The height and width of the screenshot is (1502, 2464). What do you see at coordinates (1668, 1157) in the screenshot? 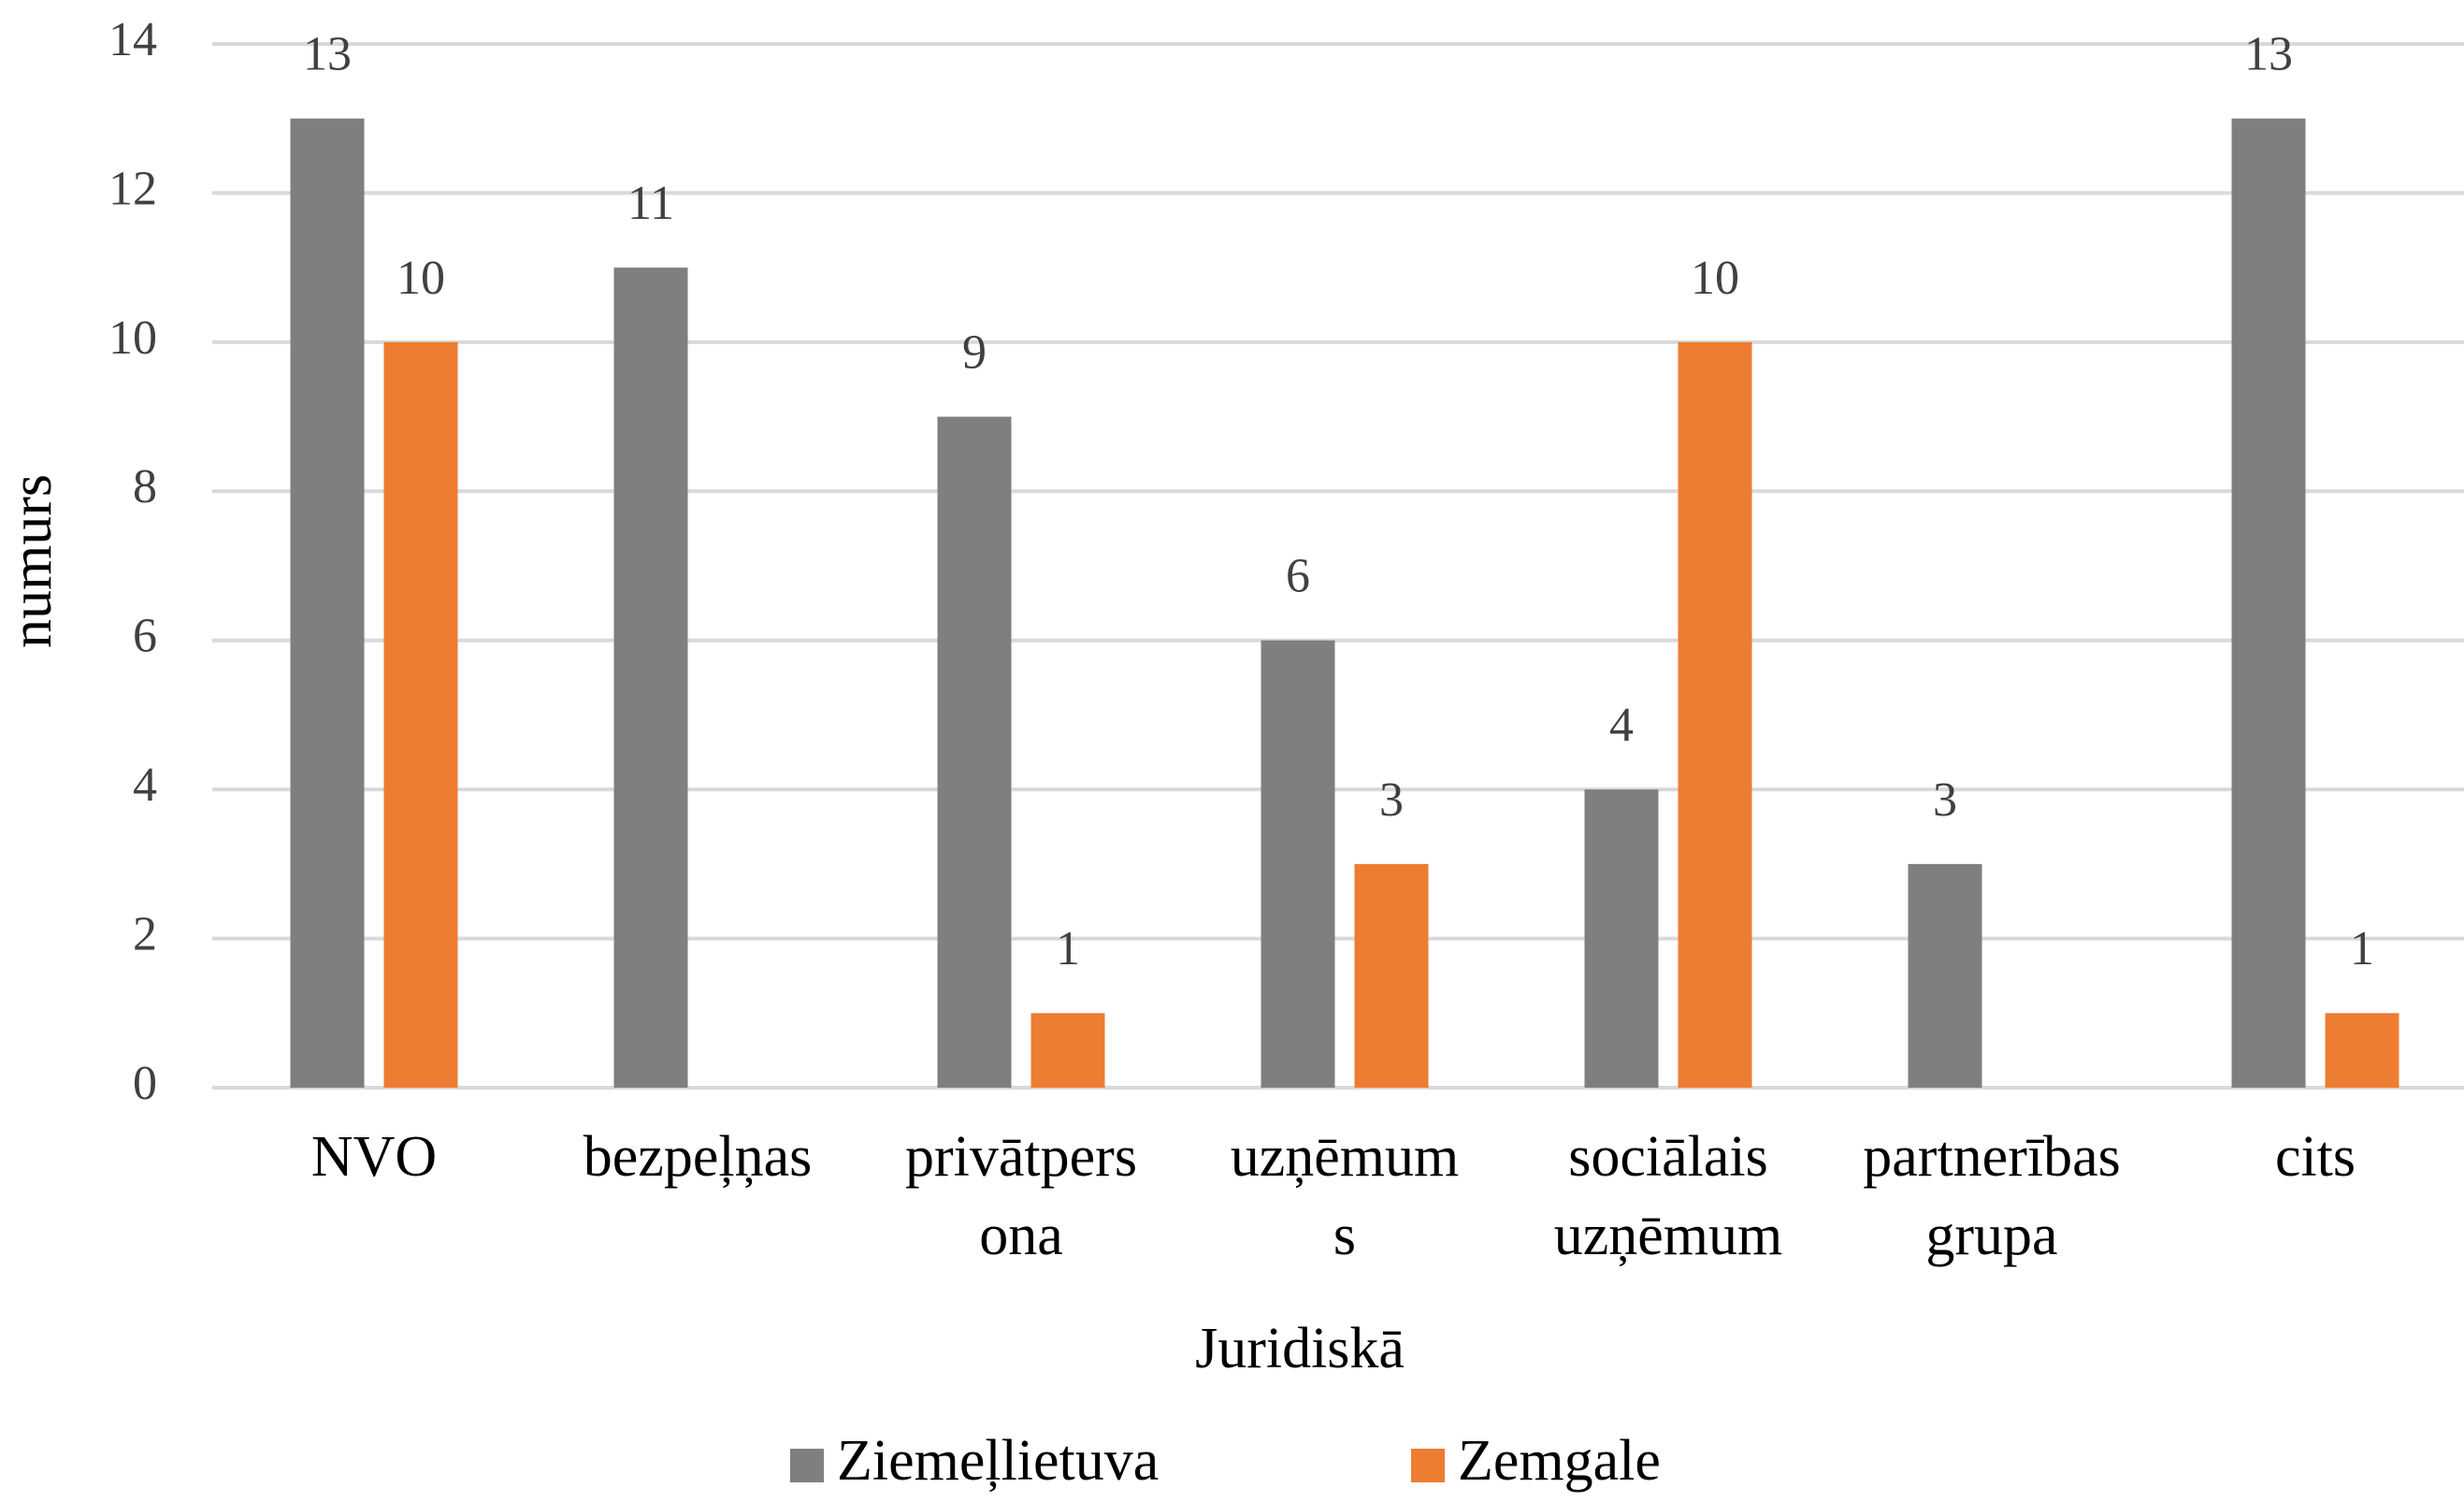
I see `x-tick-label: sociālais` at bounding box center [1668, 1157].